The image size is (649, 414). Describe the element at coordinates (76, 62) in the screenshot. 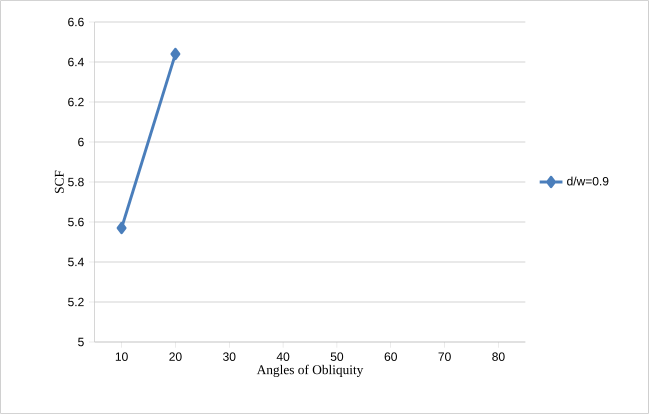

I see `y-tick-label: 6.4` at that location.